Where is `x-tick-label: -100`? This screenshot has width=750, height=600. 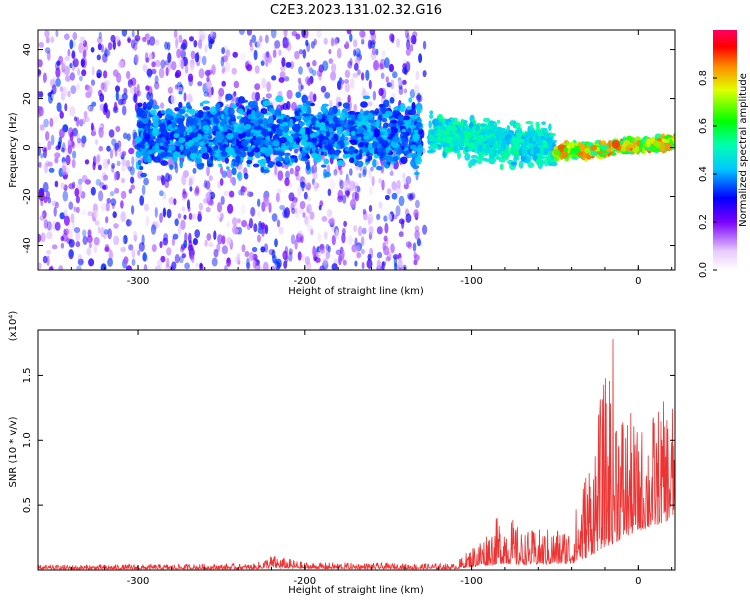
x-tick-label: -100 is located at coordinates (471, 281).